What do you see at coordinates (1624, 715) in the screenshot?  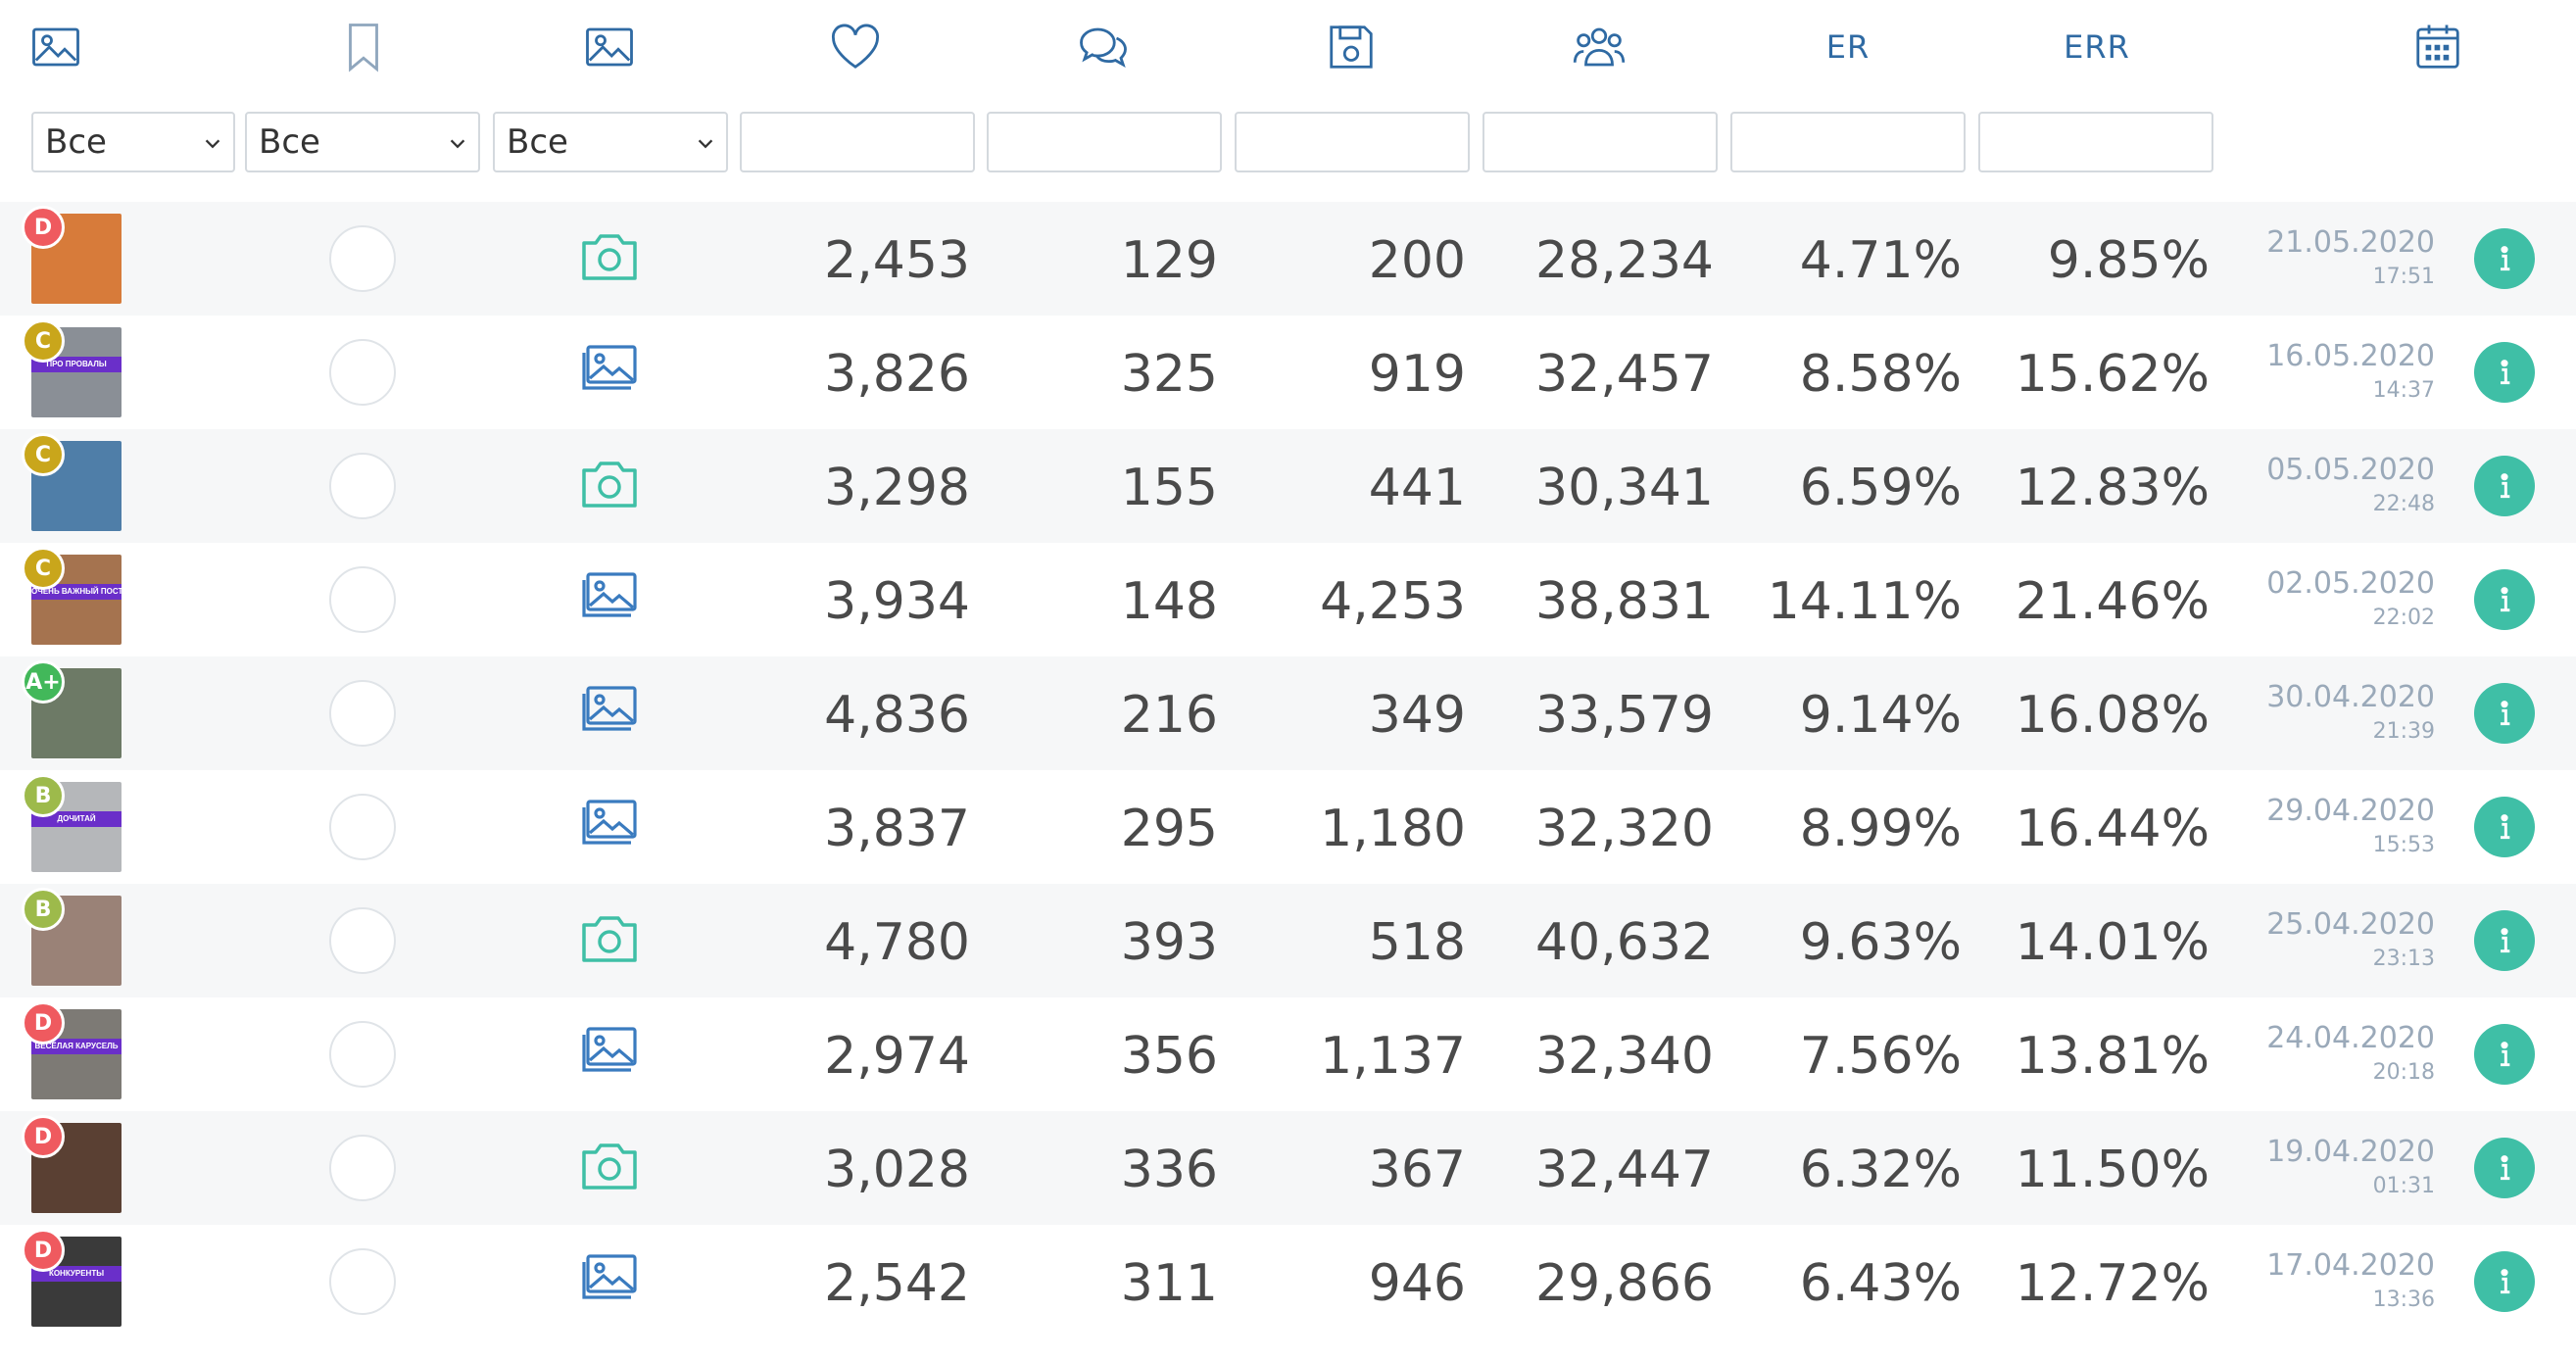 I see `reach-value: 33,579` at bounding box center [1624, 715].